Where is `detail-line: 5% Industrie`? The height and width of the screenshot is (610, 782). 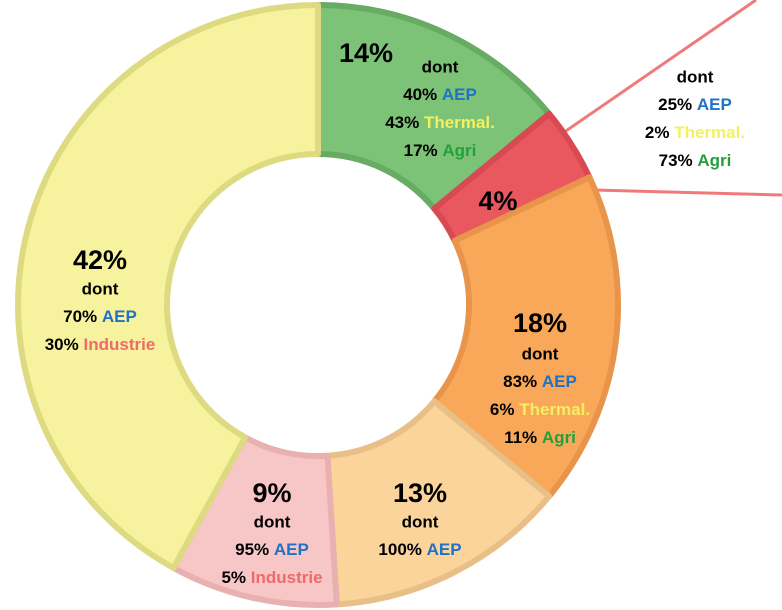
detail-line: 5% Industrie is located at coordinates (271, 577).